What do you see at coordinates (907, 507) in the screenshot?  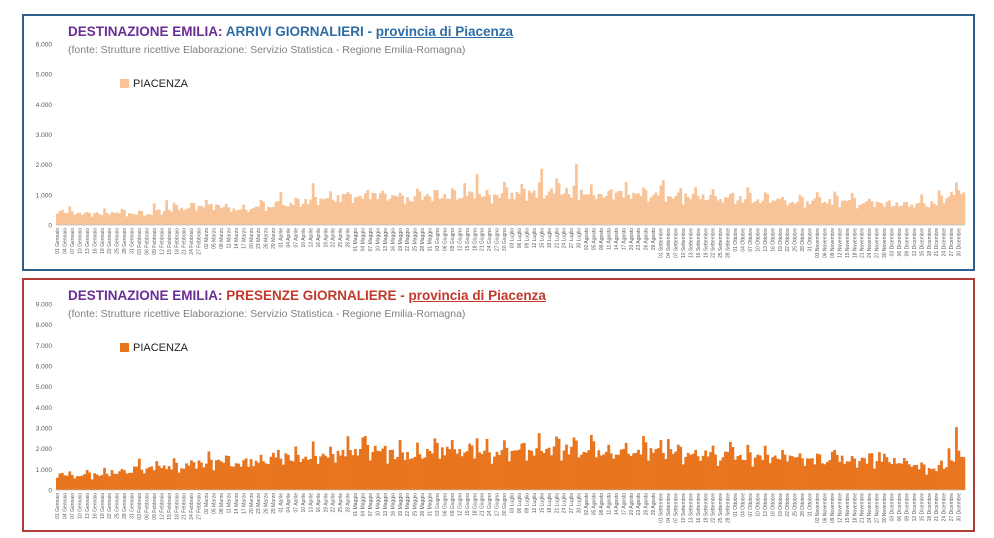 I see `x-tick-label: 09 Dicembre` at bounding box center [907, 507].